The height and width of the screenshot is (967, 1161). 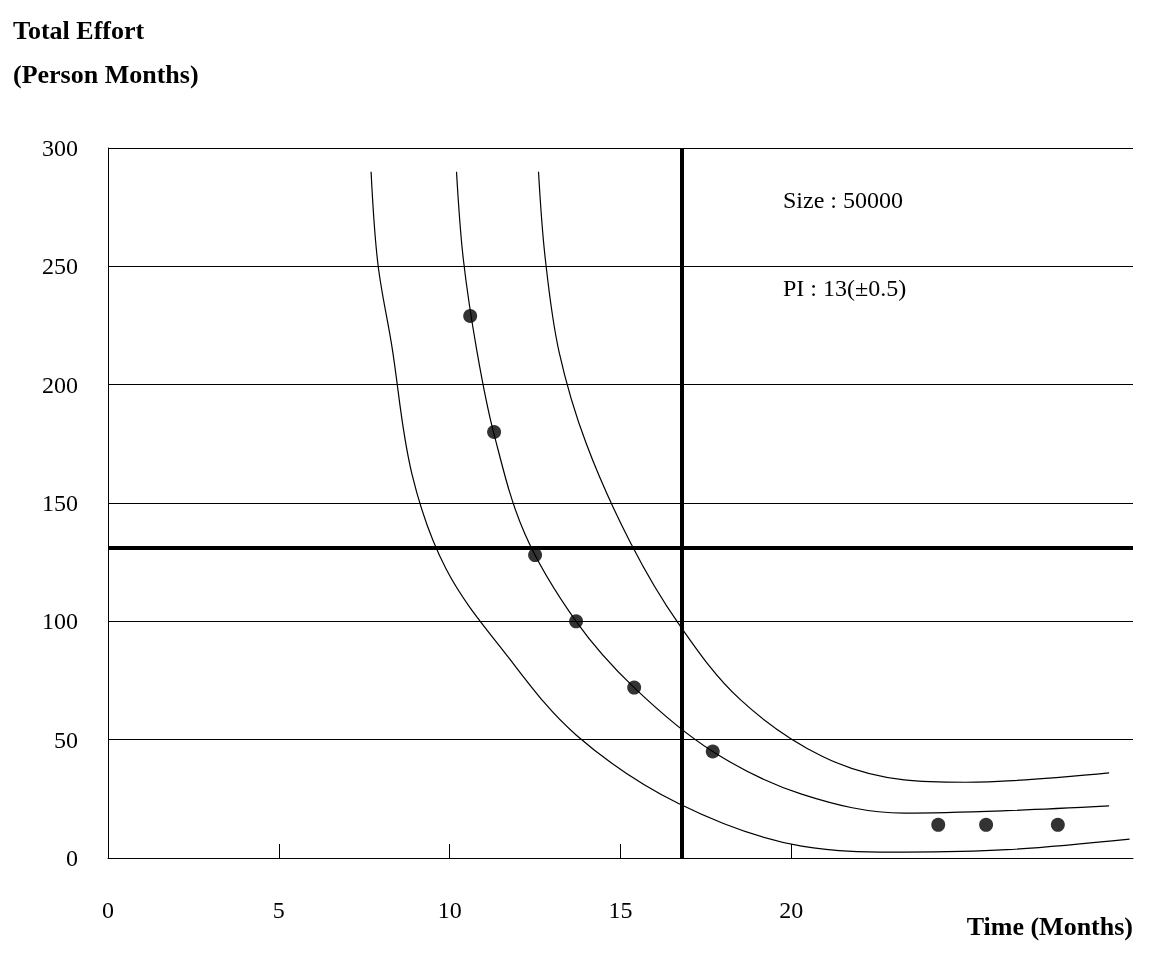 I want to click on annotation: PI : 13(±0.5), so click(x=845, y=288).